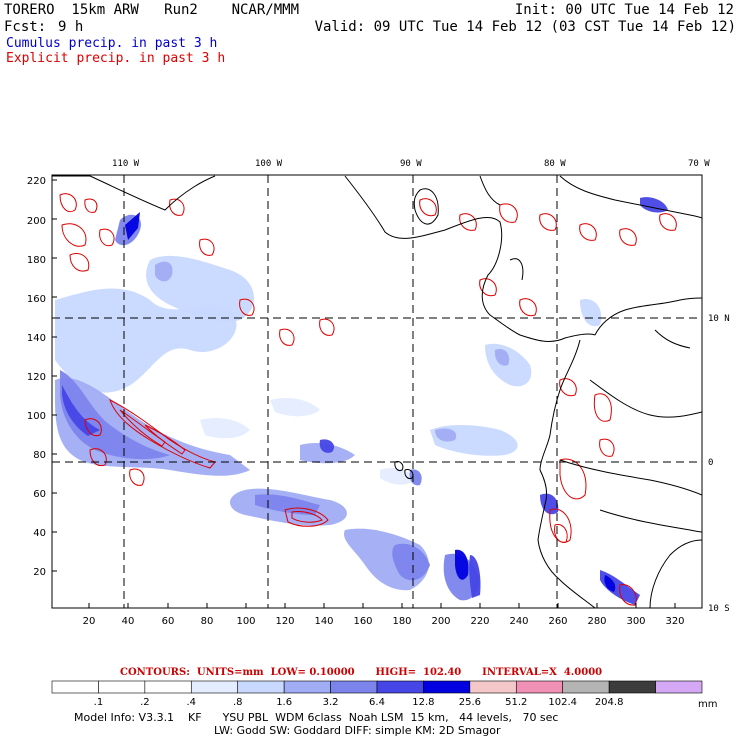 The height and width of the screenshot is (740, 740). I want to click on y-tick-label: 40, so click(39, 533).